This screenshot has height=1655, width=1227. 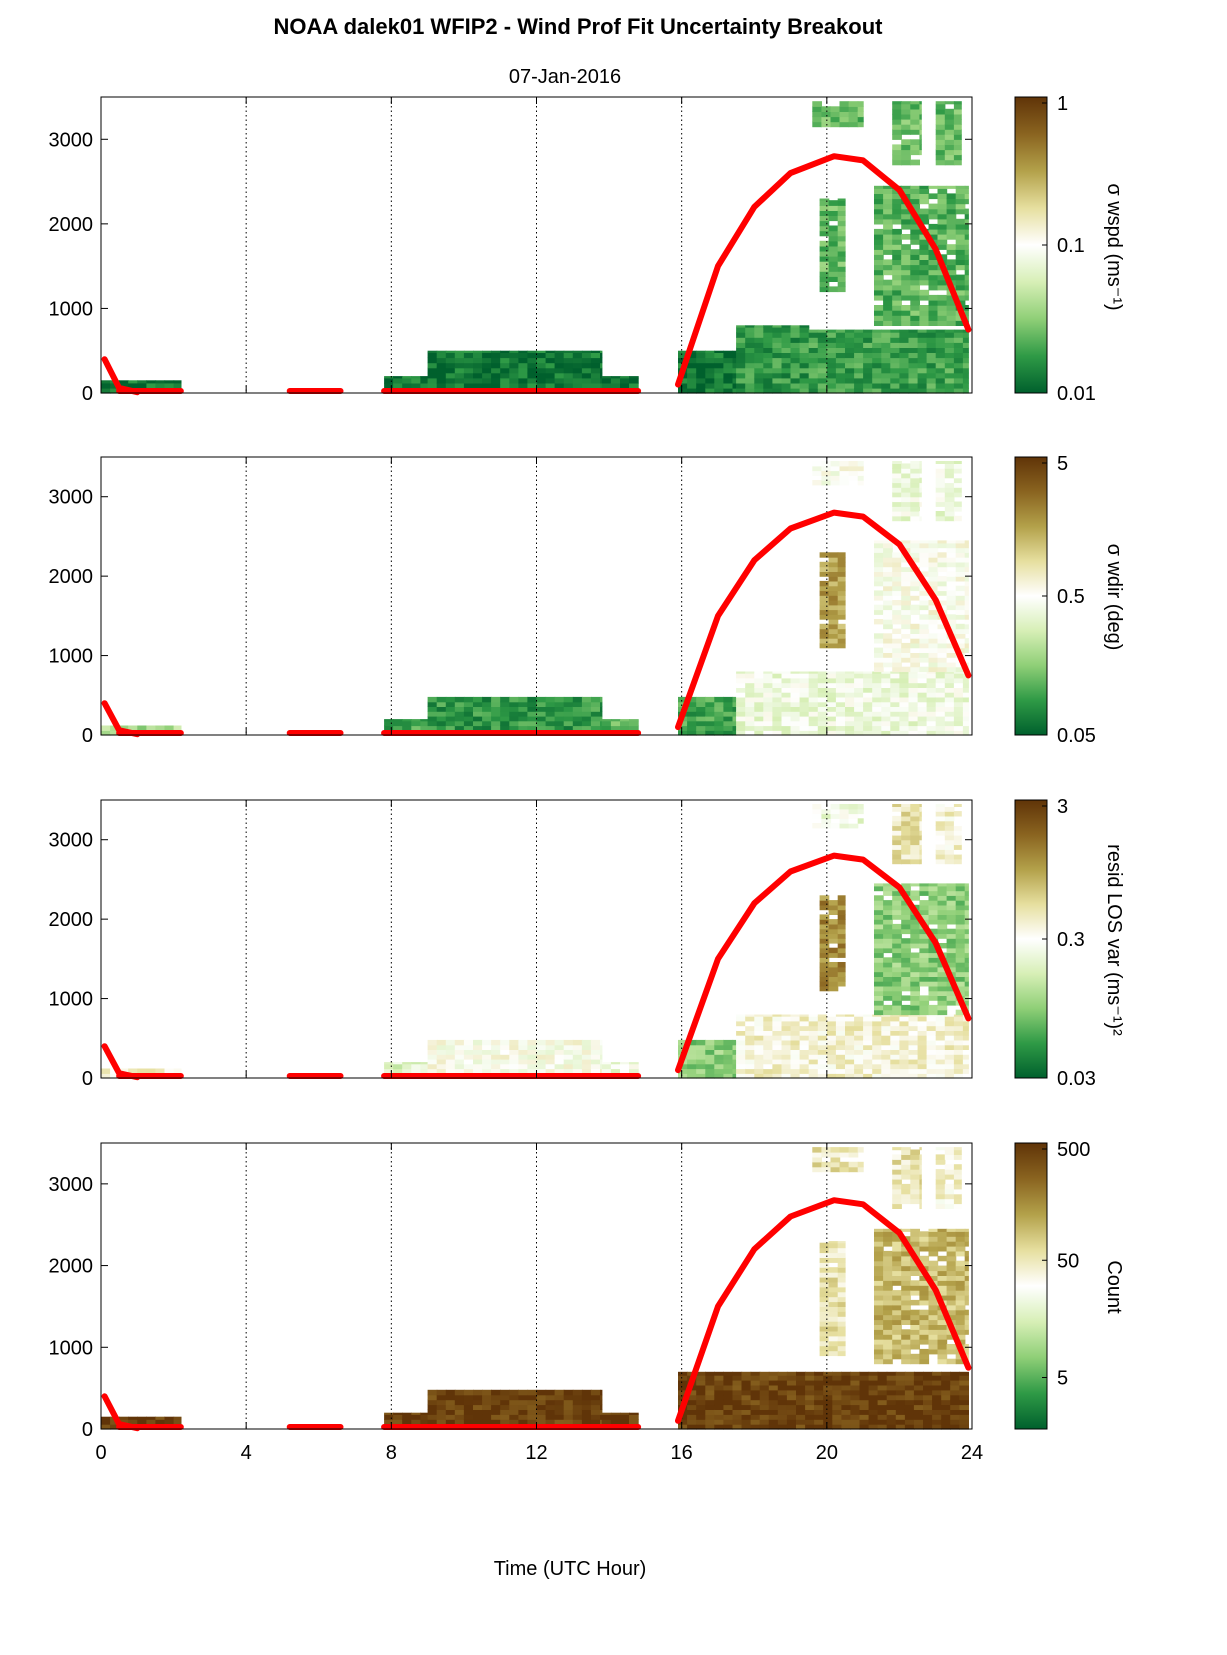 What do you see at coordinates (71, 1348) in the screenshot?
I see `y-tick-label: 1000` at bounding box center [71, 1348].